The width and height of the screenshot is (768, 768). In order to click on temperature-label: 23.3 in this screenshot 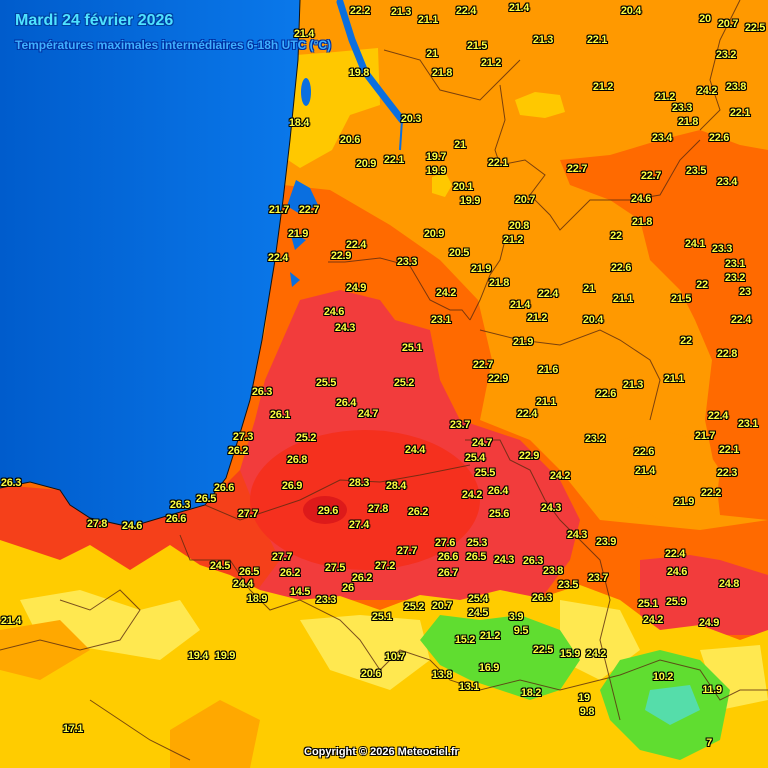, I will do `click(326, 600)`.